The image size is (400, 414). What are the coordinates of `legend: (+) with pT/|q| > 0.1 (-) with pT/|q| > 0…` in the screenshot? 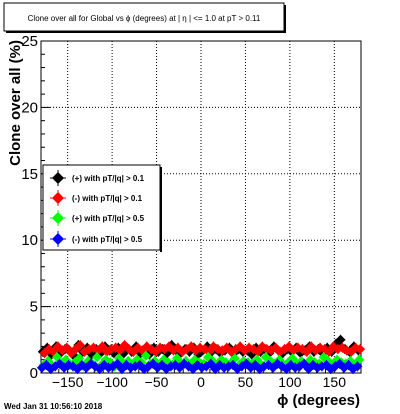 It's located at (102, 208).